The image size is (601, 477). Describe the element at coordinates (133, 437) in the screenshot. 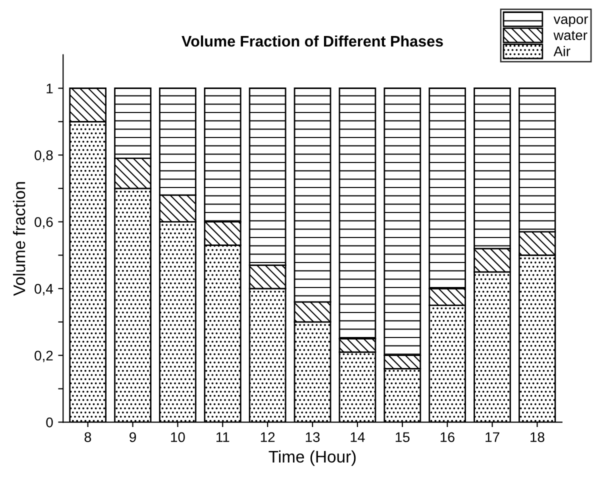

I see `x-tick-label: 9` at that location.